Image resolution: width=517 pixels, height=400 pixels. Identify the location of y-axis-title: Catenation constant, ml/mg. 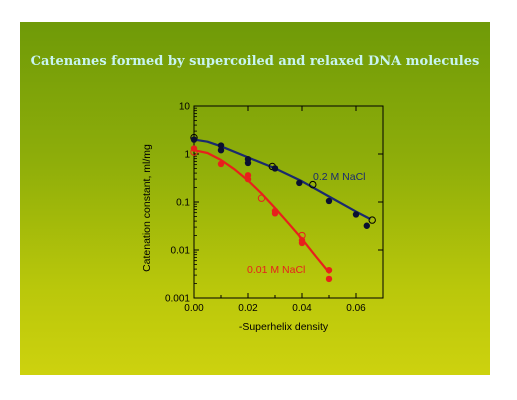
(147, 208).